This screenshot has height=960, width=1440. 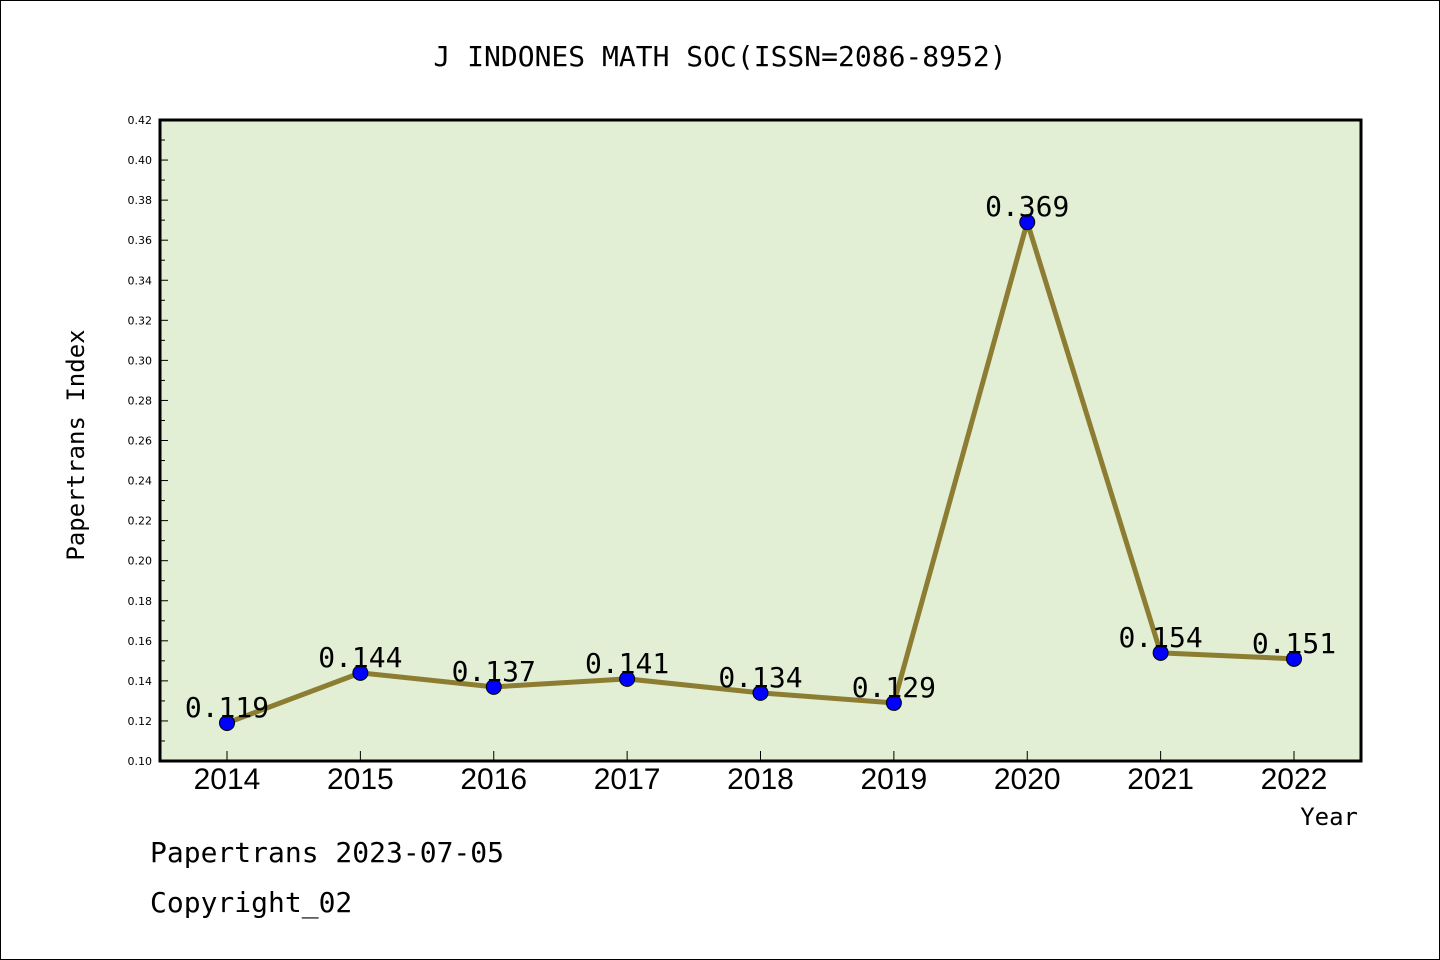 What do you see at coordinates (760, 677) in the screenshot?
I see `data-label: 0.134` at bounding box center [760, 677].